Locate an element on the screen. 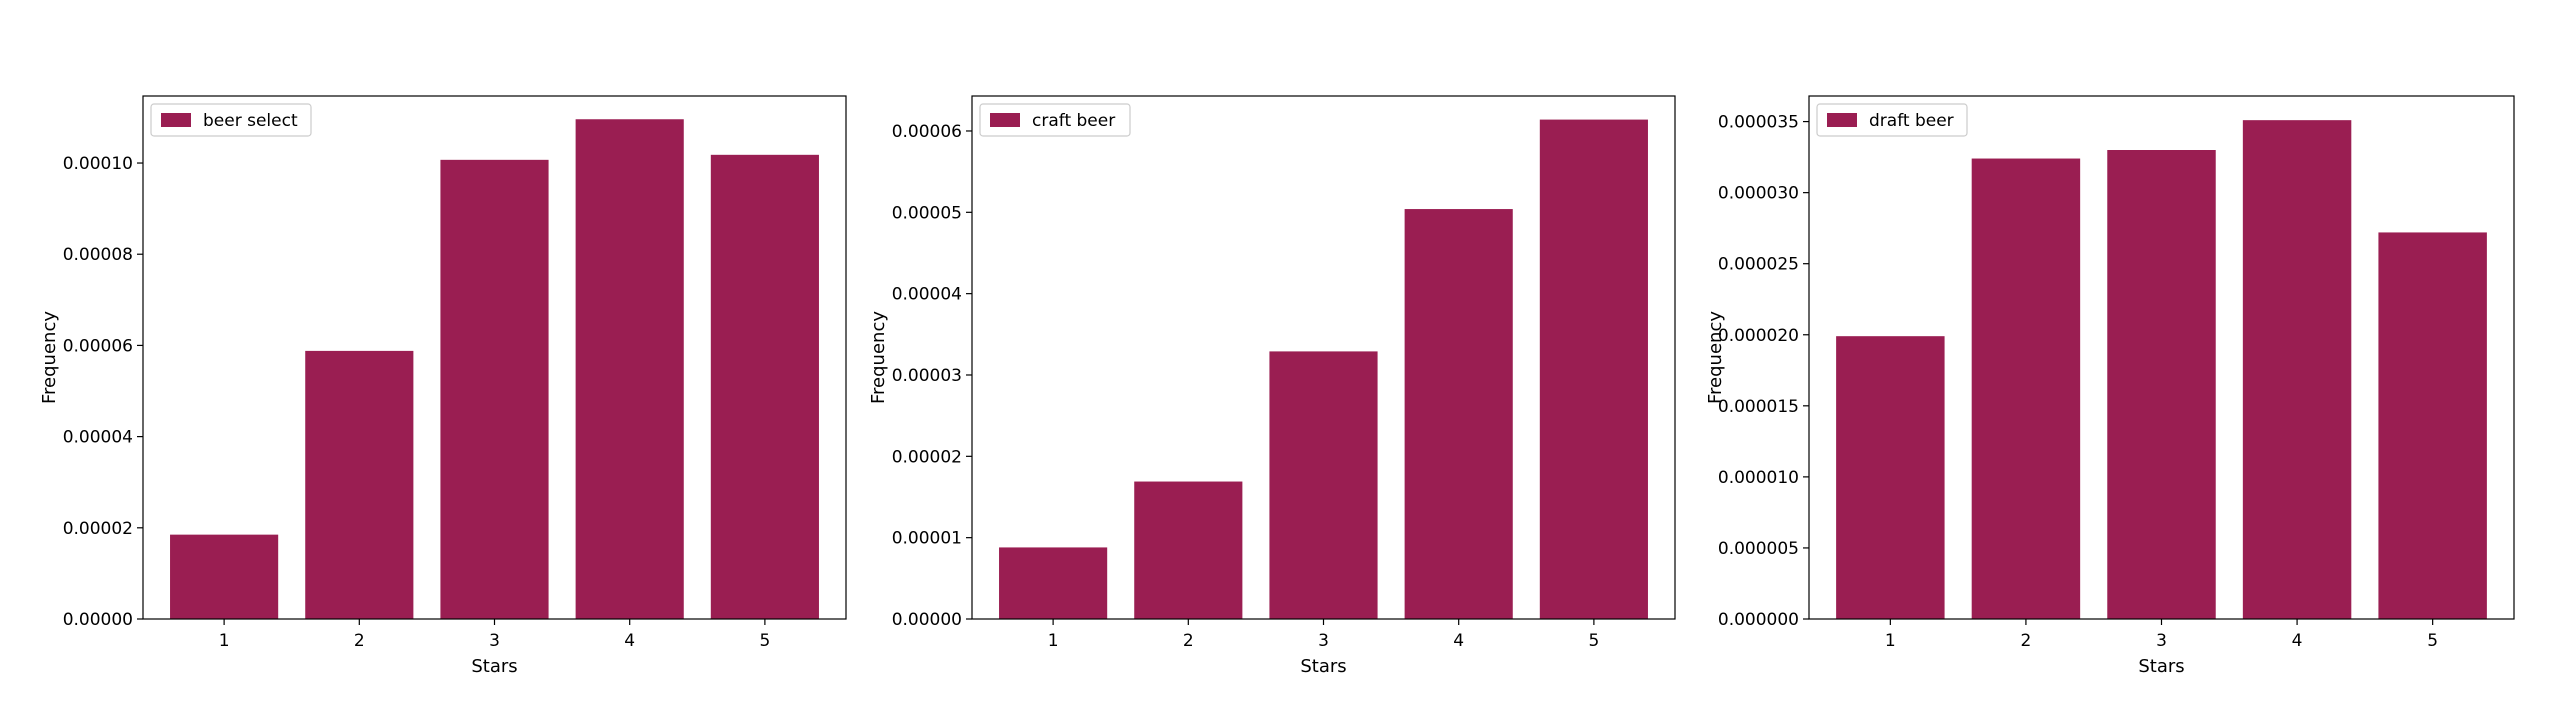 This screenshot has height=726, width=2558. legend-label: craft beer is located at coordinates (1073, 121).